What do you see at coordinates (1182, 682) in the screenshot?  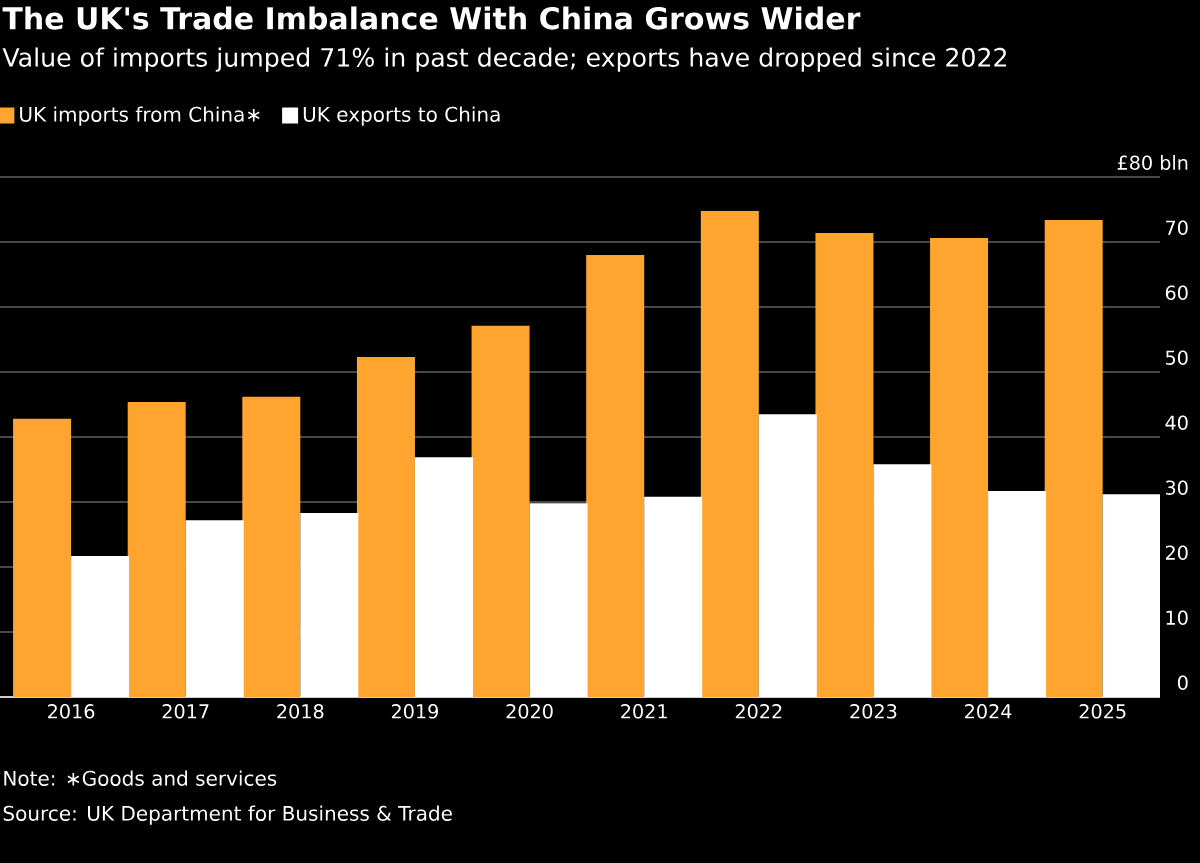 I see `y-tick-label: 0` at bounding box center [1182, 682].